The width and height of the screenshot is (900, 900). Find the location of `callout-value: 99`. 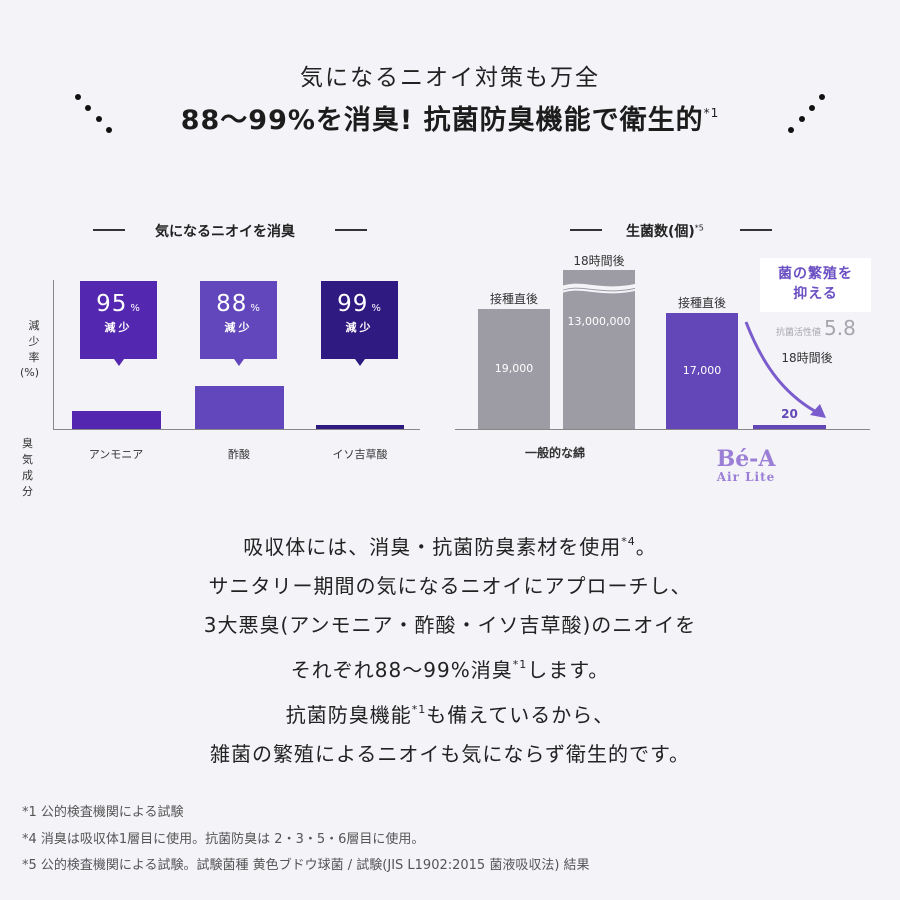

callout-value: 99 is located at coordinates (353, 304).